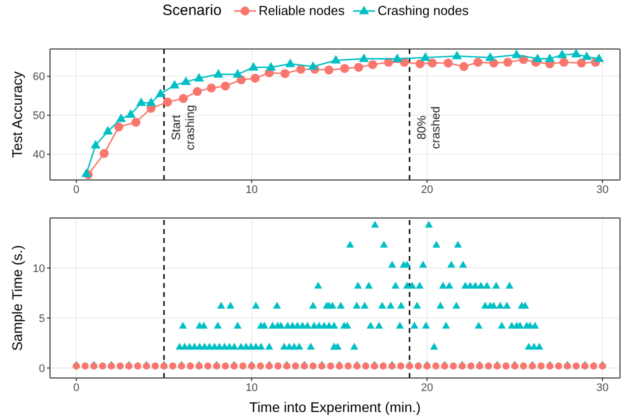 This screenshot has height=419, width=631. What do you see at coordinates (428, 127) in the screenshot?
I see `ref-line-label: 80% crashed` at bounding box center [428, 127].